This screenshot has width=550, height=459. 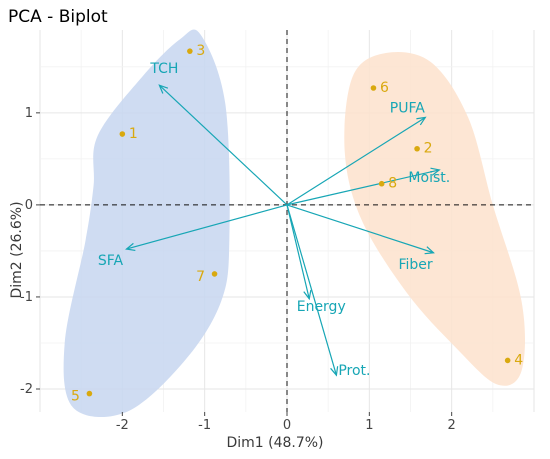 I want to click on arrow-fiber, so click(x=360, y=229).